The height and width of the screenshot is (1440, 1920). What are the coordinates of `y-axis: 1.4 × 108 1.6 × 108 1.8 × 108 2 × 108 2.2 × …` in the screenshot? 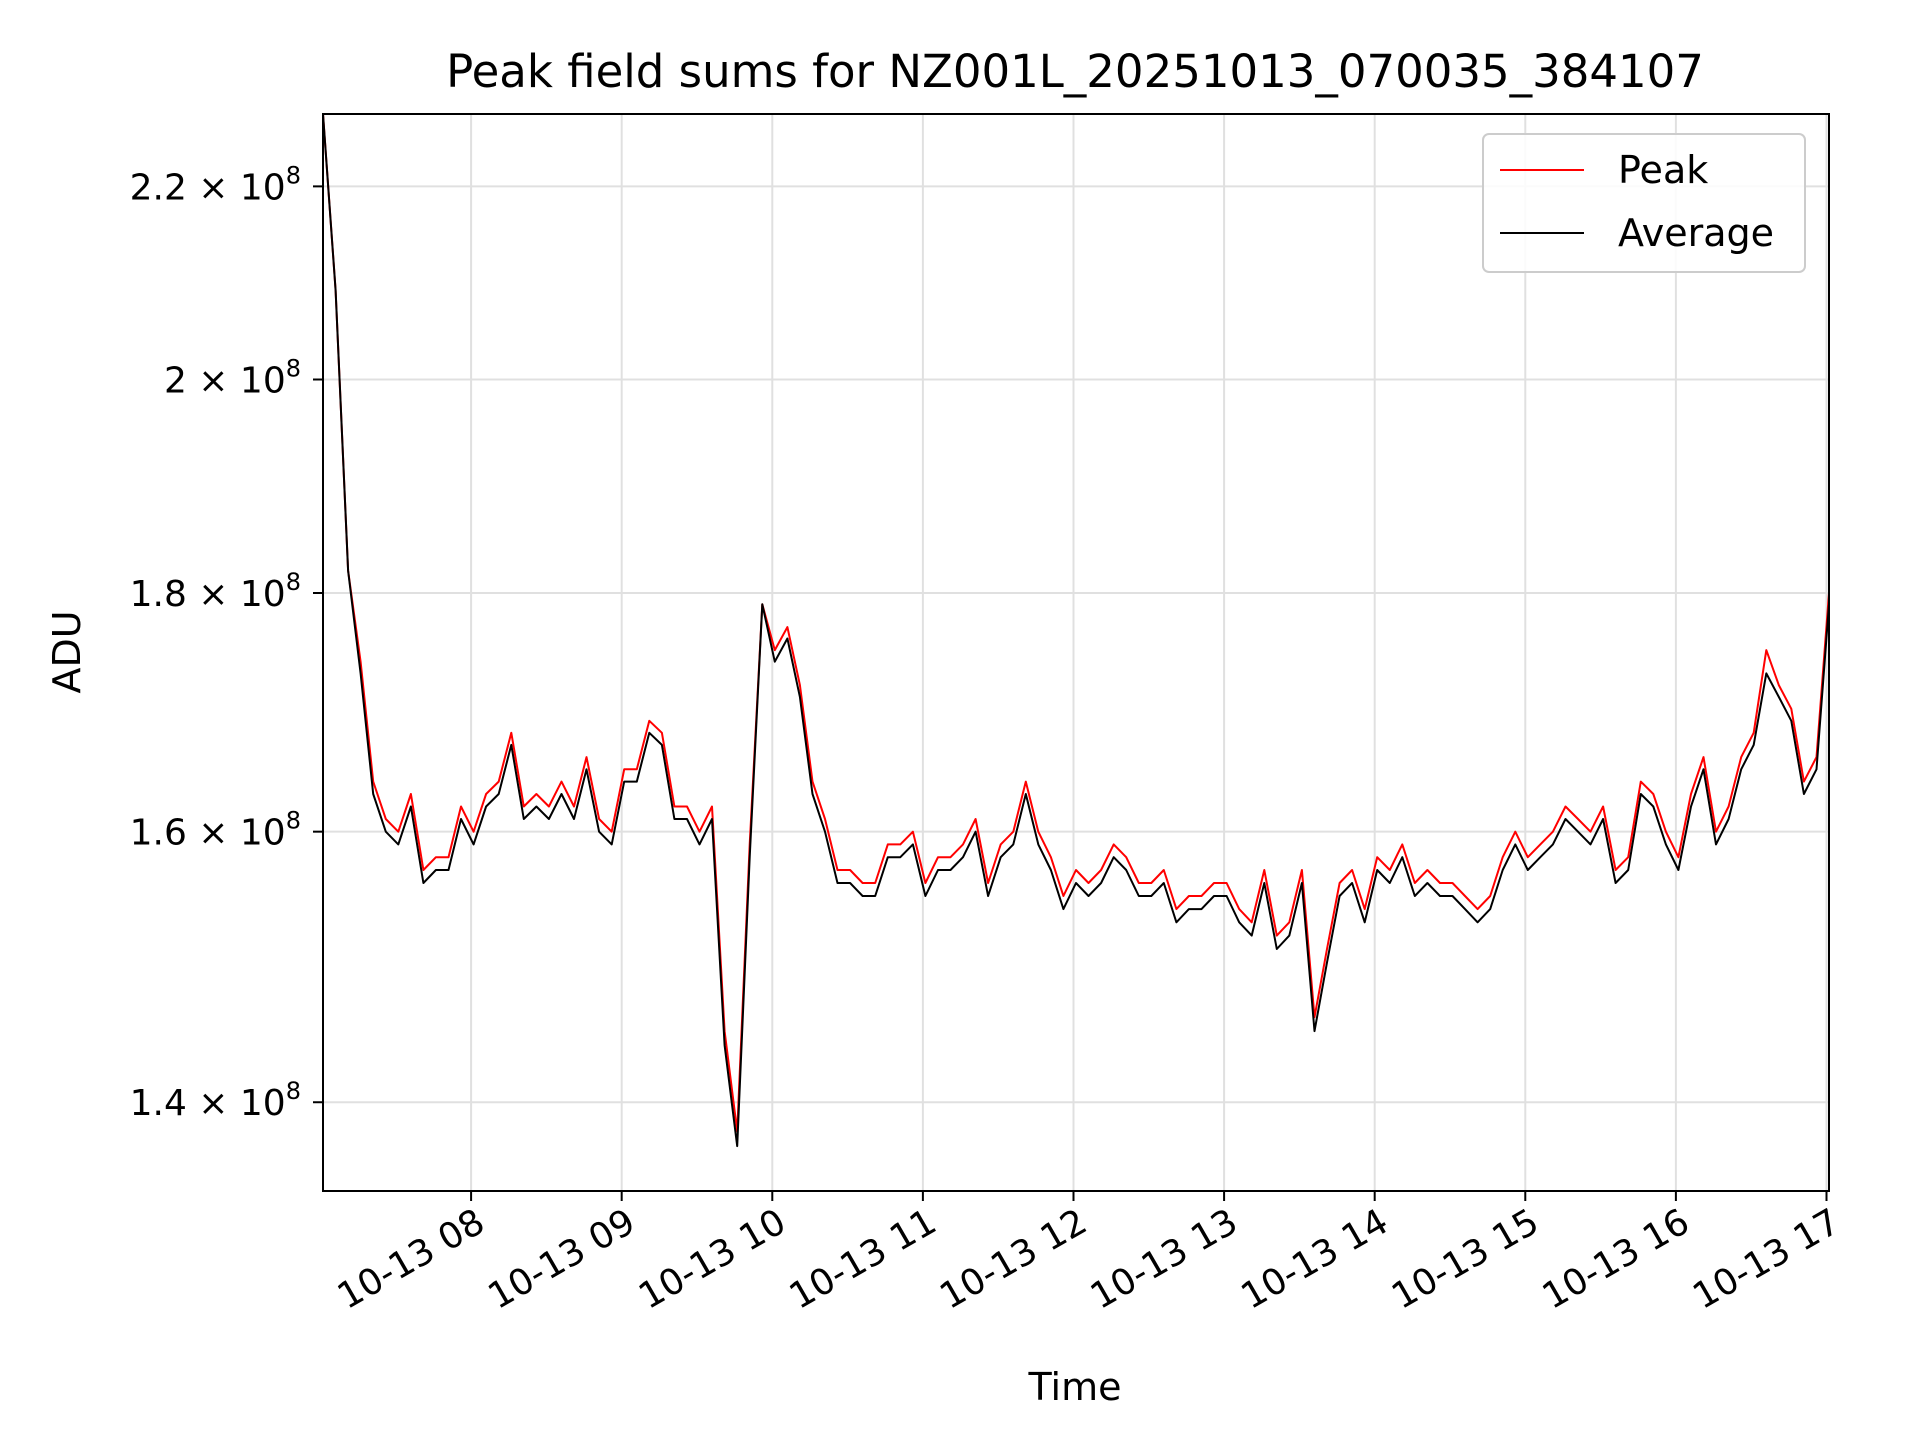 It's located at (226, 642).